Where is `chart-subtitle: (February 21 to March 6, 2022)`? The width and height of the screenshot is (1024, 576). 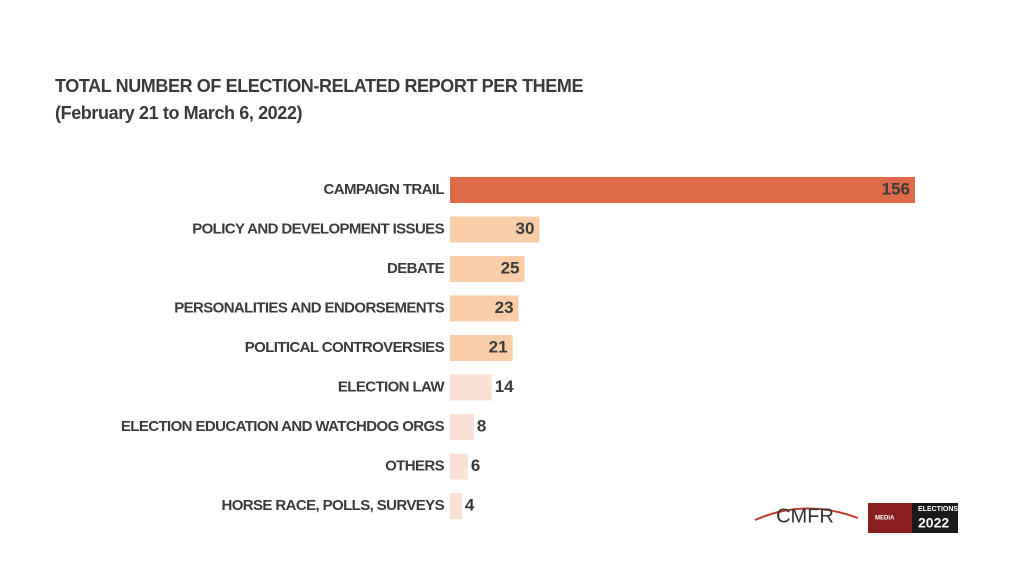 chart-subtitle: (February 21 to March 6, 2022) is located at coordinates (179, 113).